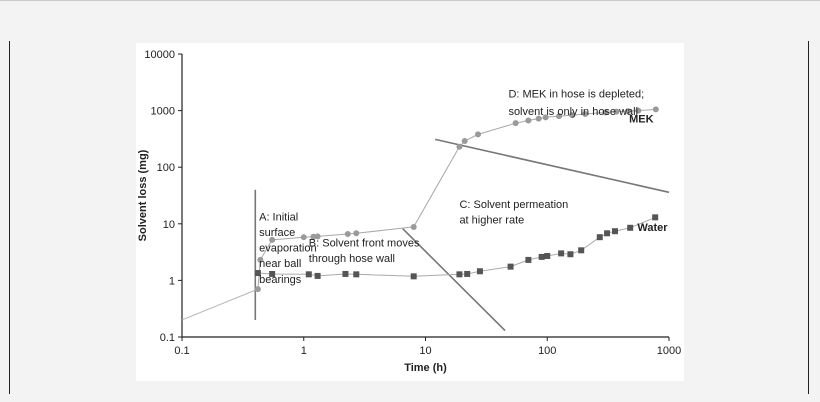  I want to click on annotation-c: C: Solvent permeation at higher rate, so click(513, 213).